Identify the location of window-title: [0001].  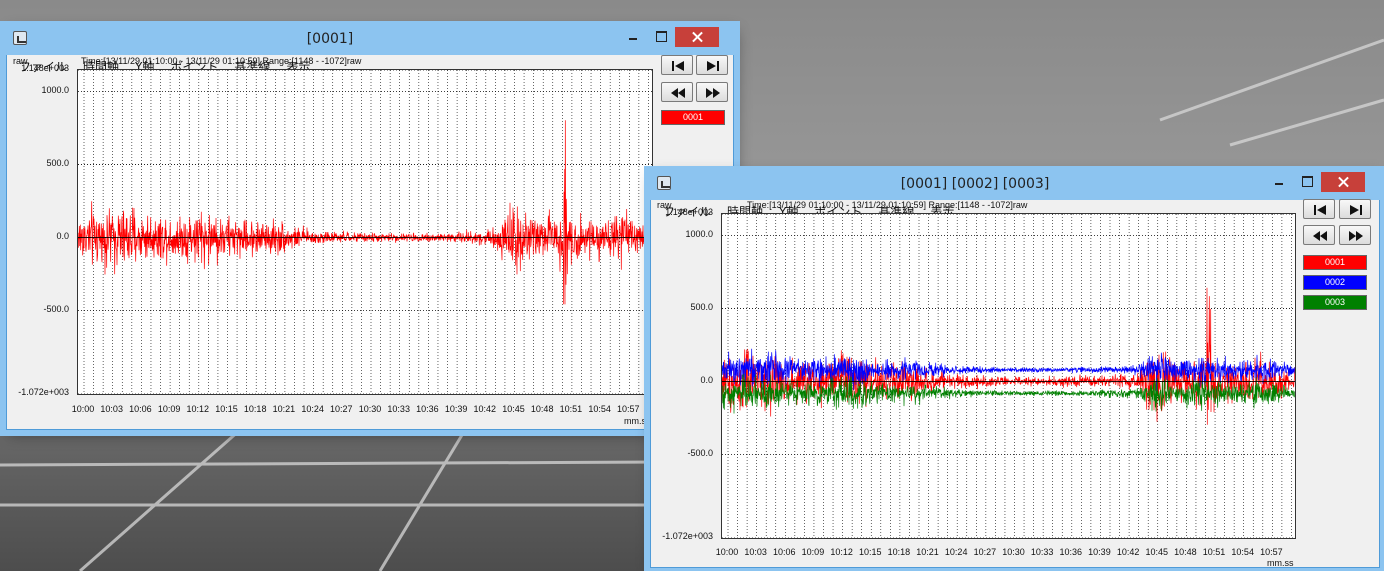
(330, 39).